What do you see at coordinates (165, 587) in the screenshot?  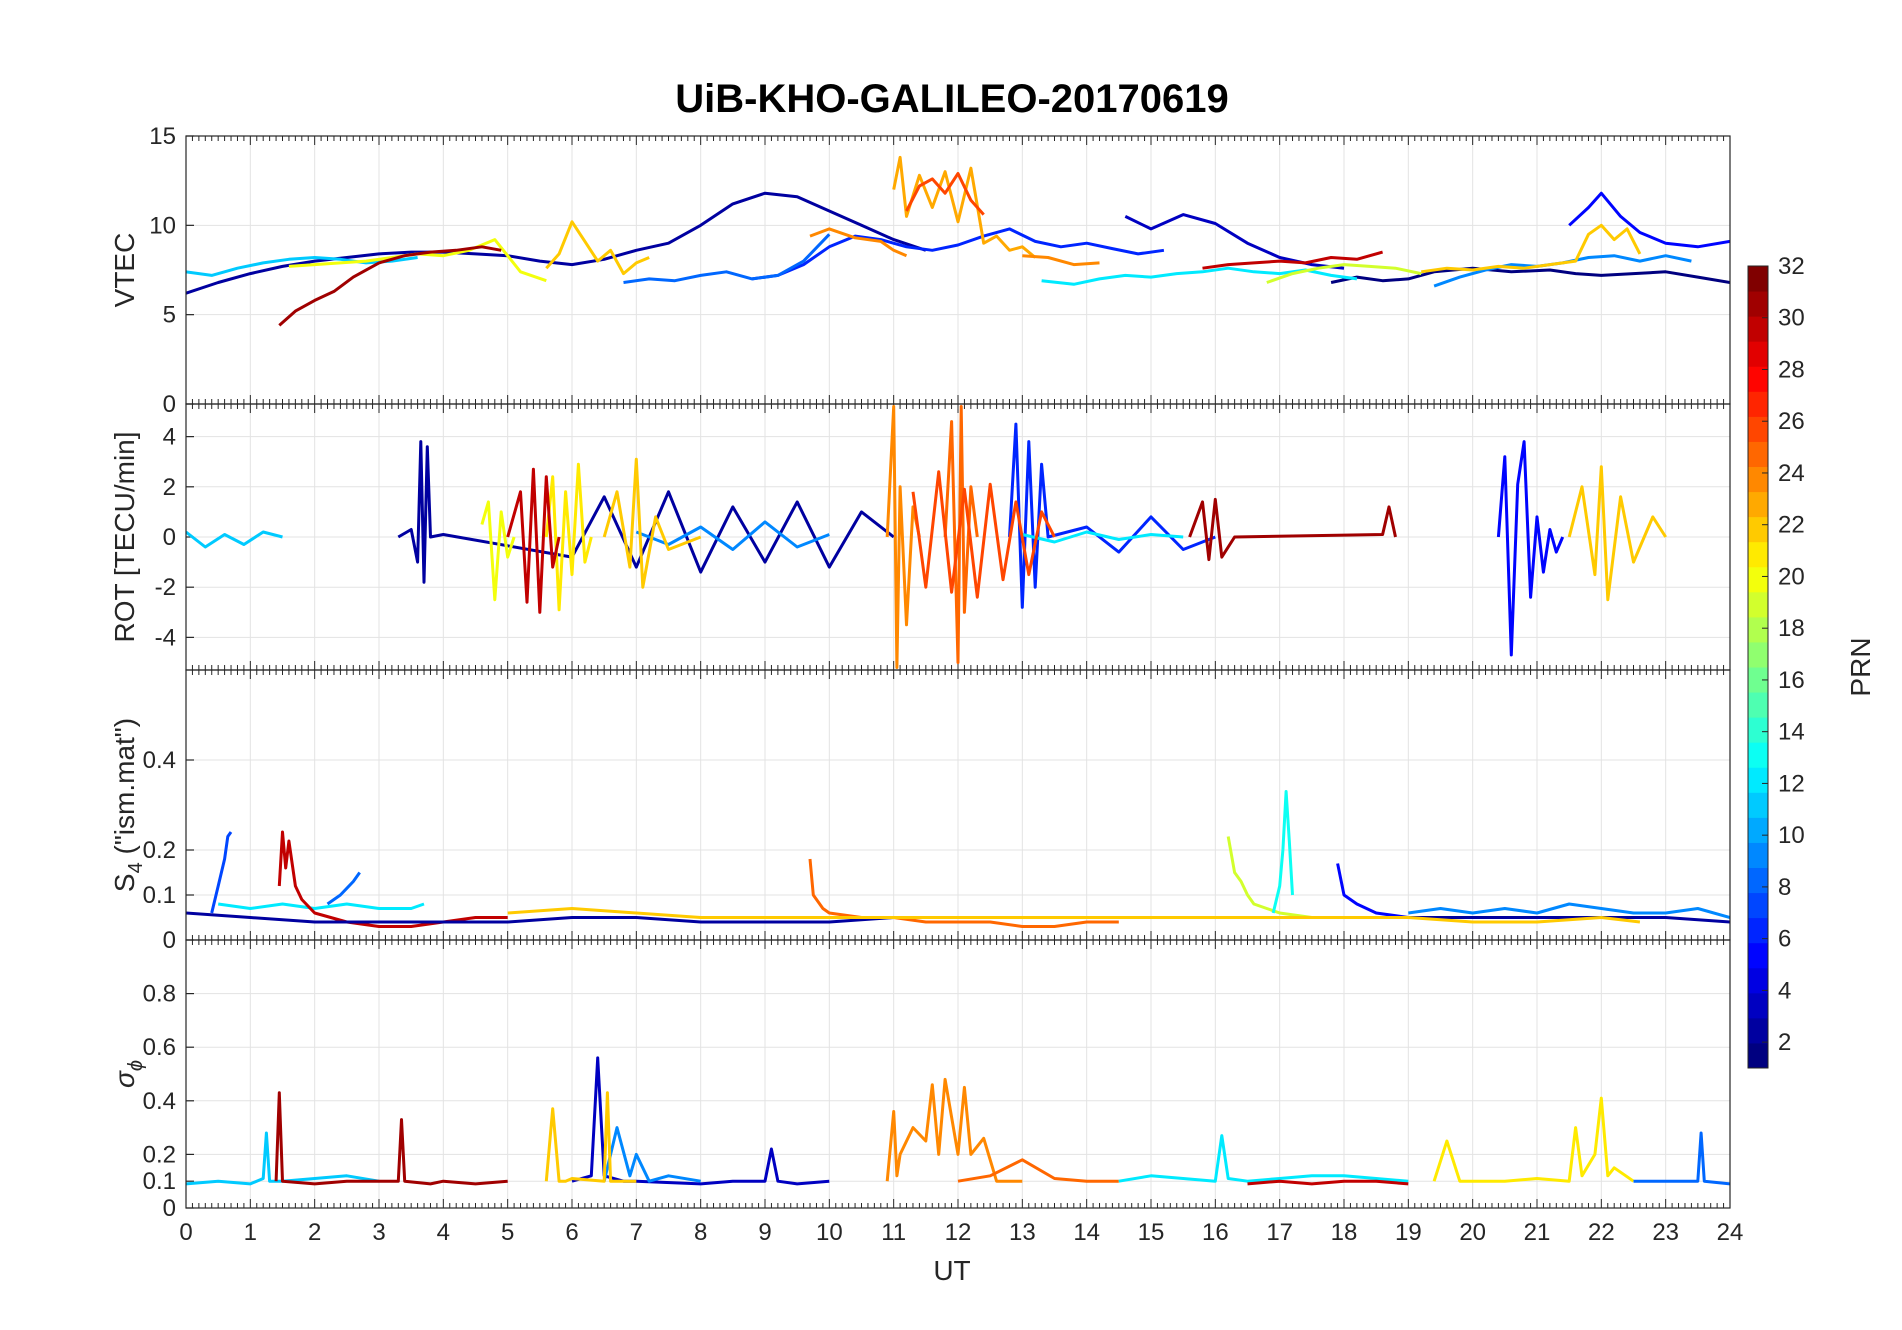 I see `y-tick-label: -2` at bounding box center [165, 587].